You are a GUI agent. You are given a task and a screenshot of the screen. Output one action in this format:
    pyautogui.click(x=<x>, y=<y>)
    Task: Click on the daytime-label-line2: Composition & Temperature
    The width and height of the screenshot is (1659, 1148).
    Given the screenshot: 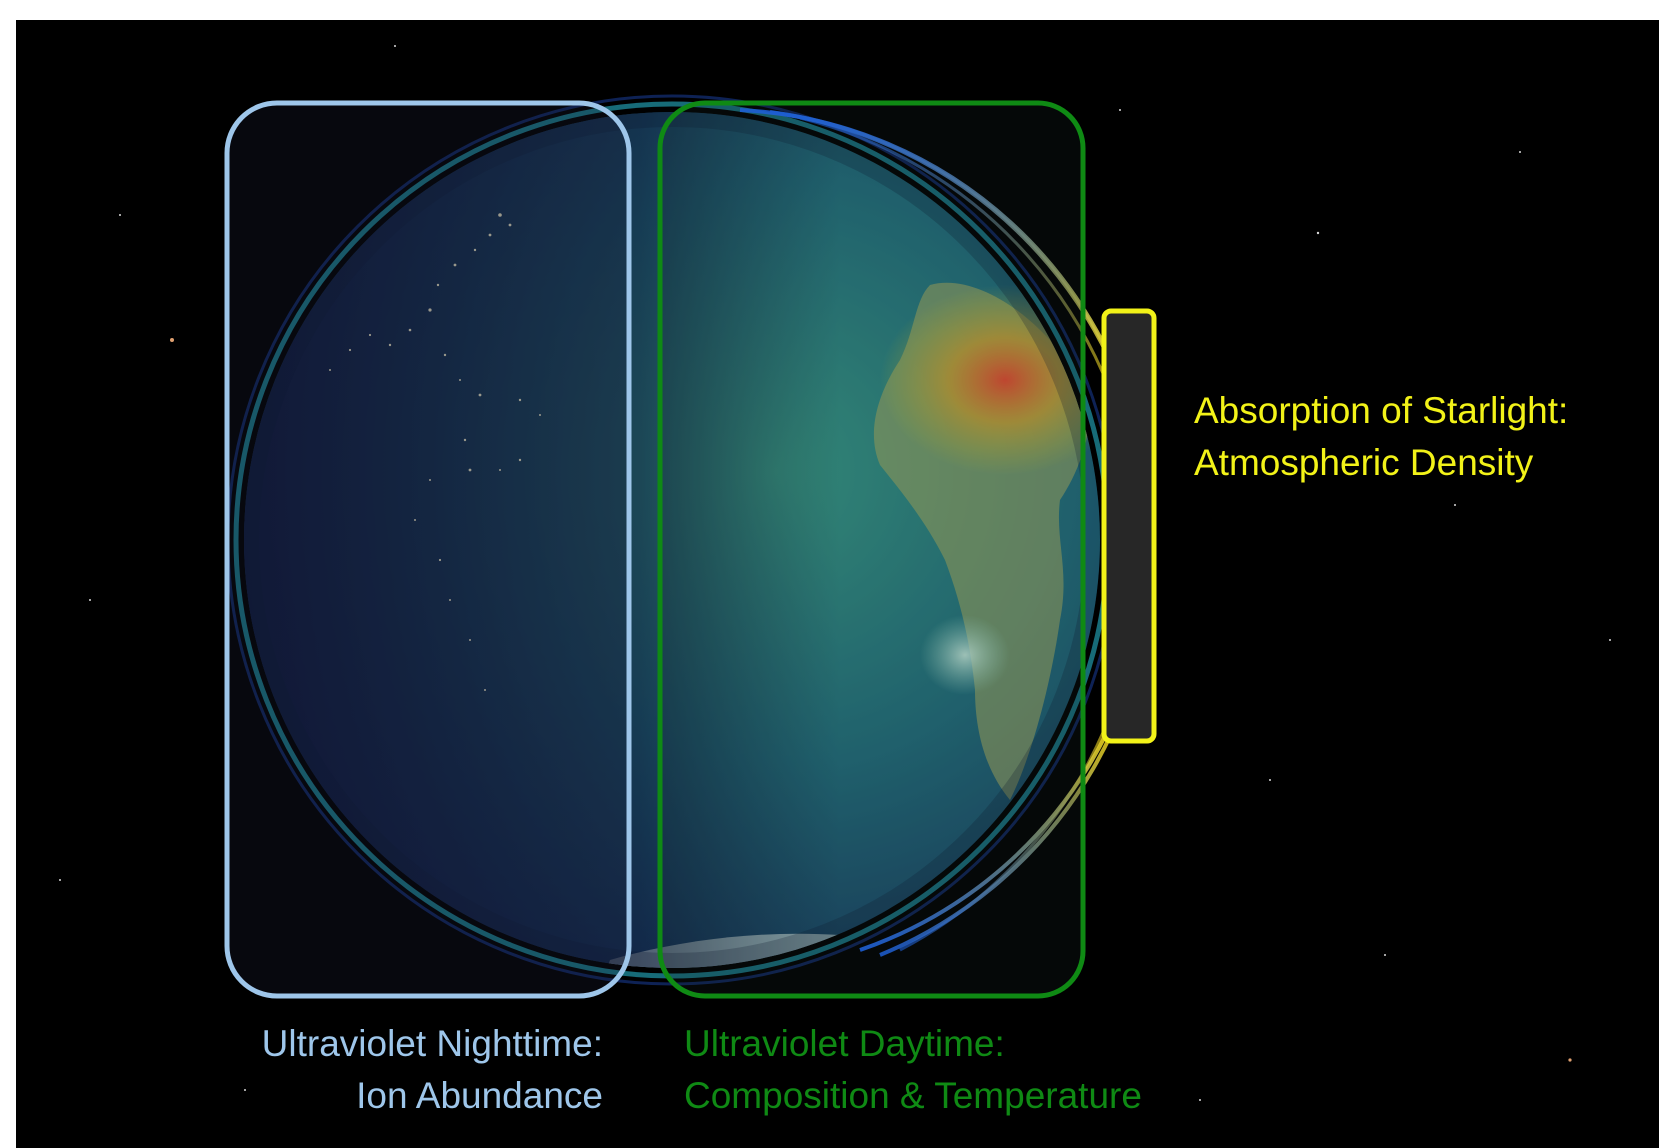 What is the action you would take?
    pyautogui.click(x=913, y=1095)
    